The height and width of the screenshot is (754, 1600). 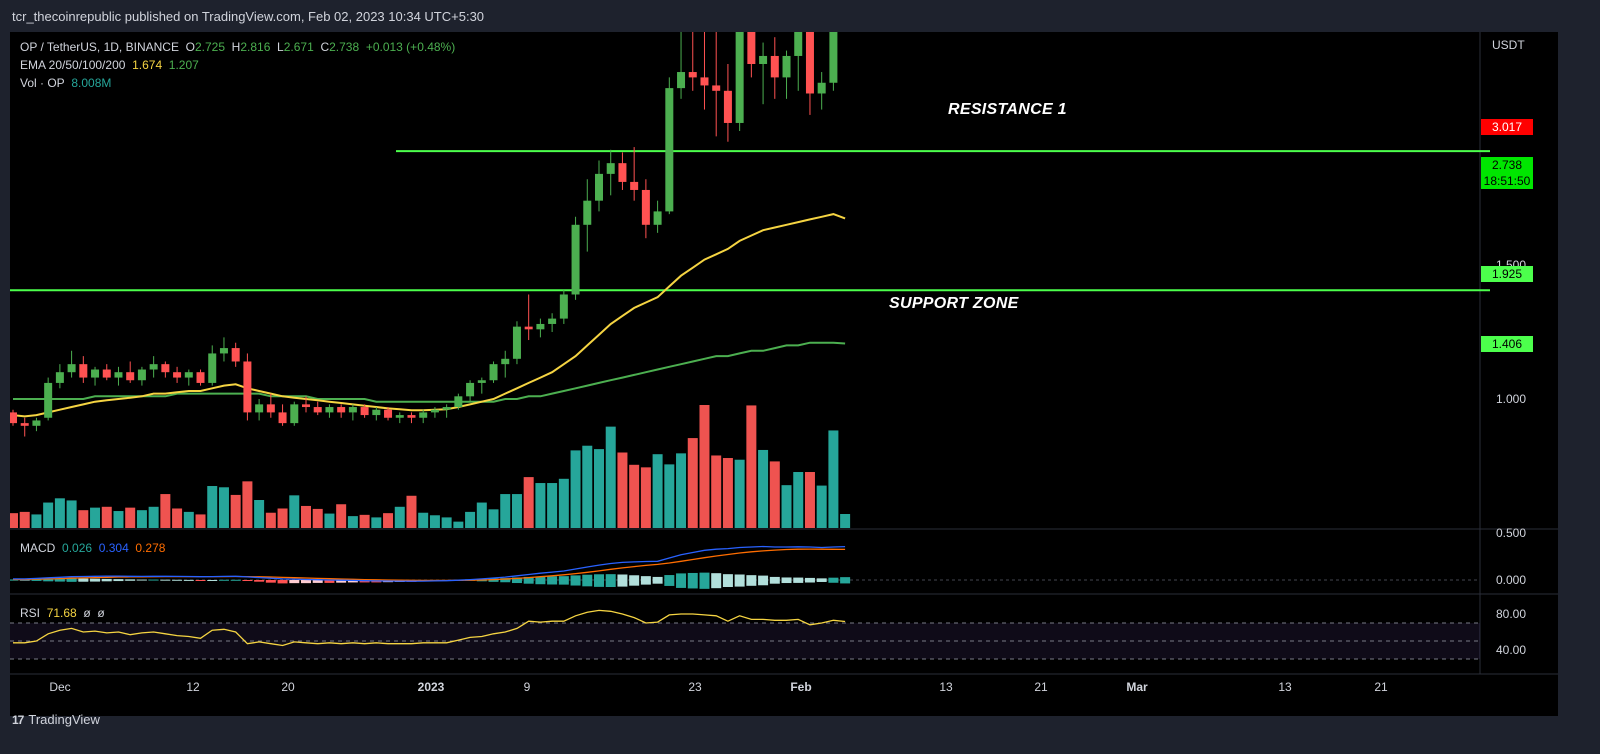 What do you see at coordinates (410, 47) in the screenshot?
I see `change-value: +0.013 (+0.48%)` at bounding box center [410, 47].